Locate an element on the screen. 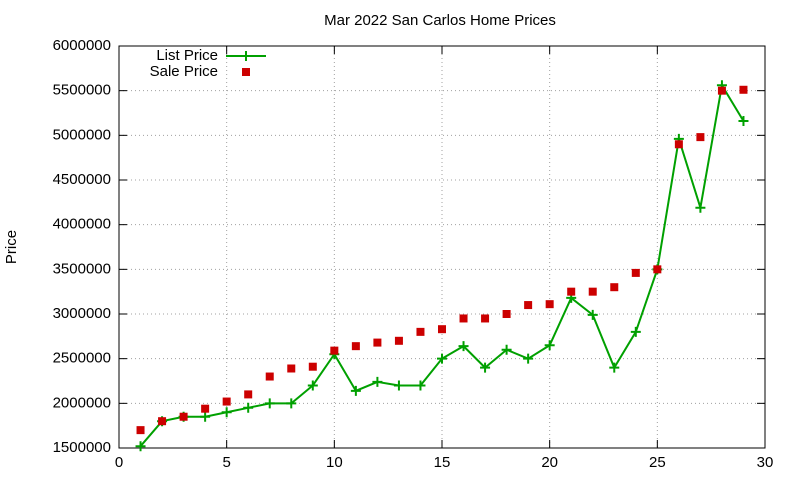  x-tick-label: 30 is located at coordinates (765, 462).